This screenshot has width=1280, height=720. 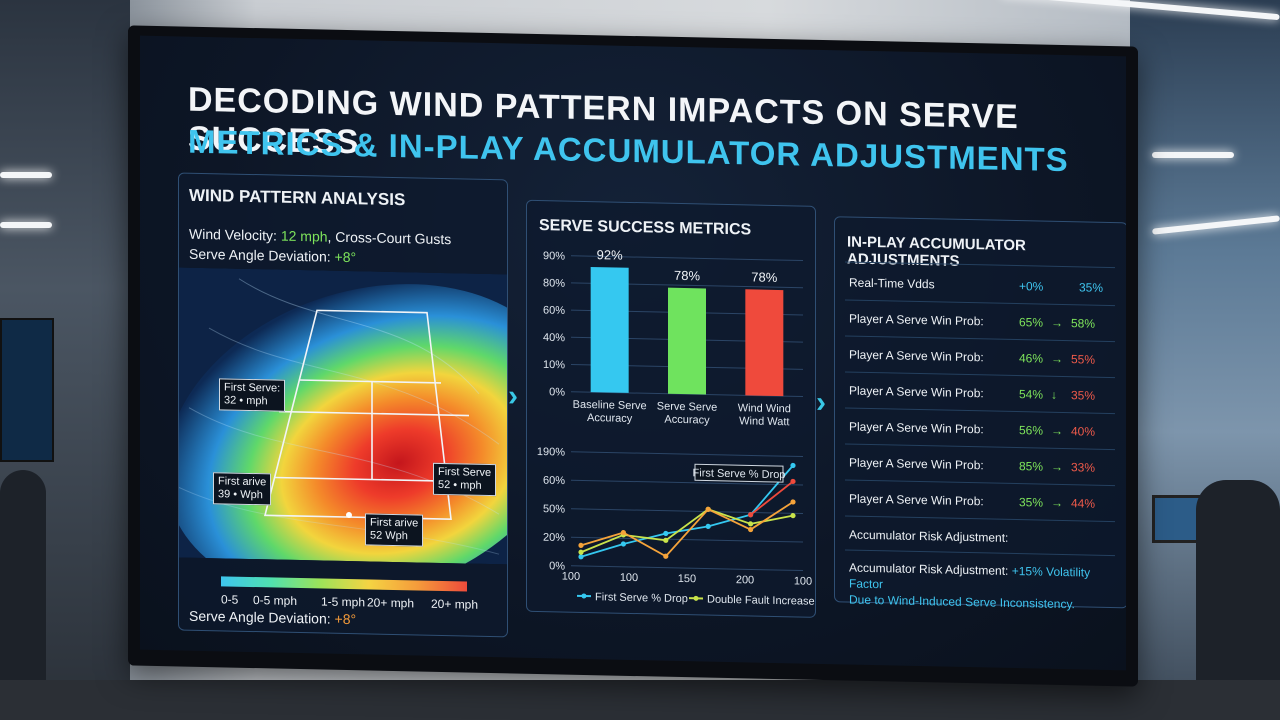 I want to click on chart-annotation: First Serve % Drop, so click(x=739, y=473).